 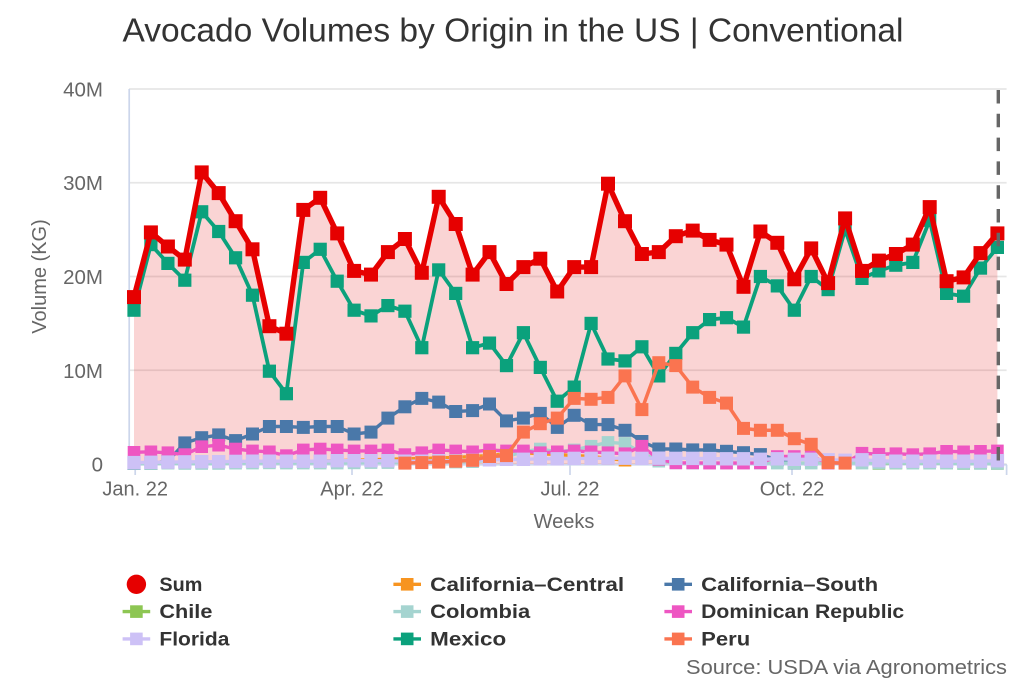 I want to click on svg-text: 10M, so click(x=83, y=371).